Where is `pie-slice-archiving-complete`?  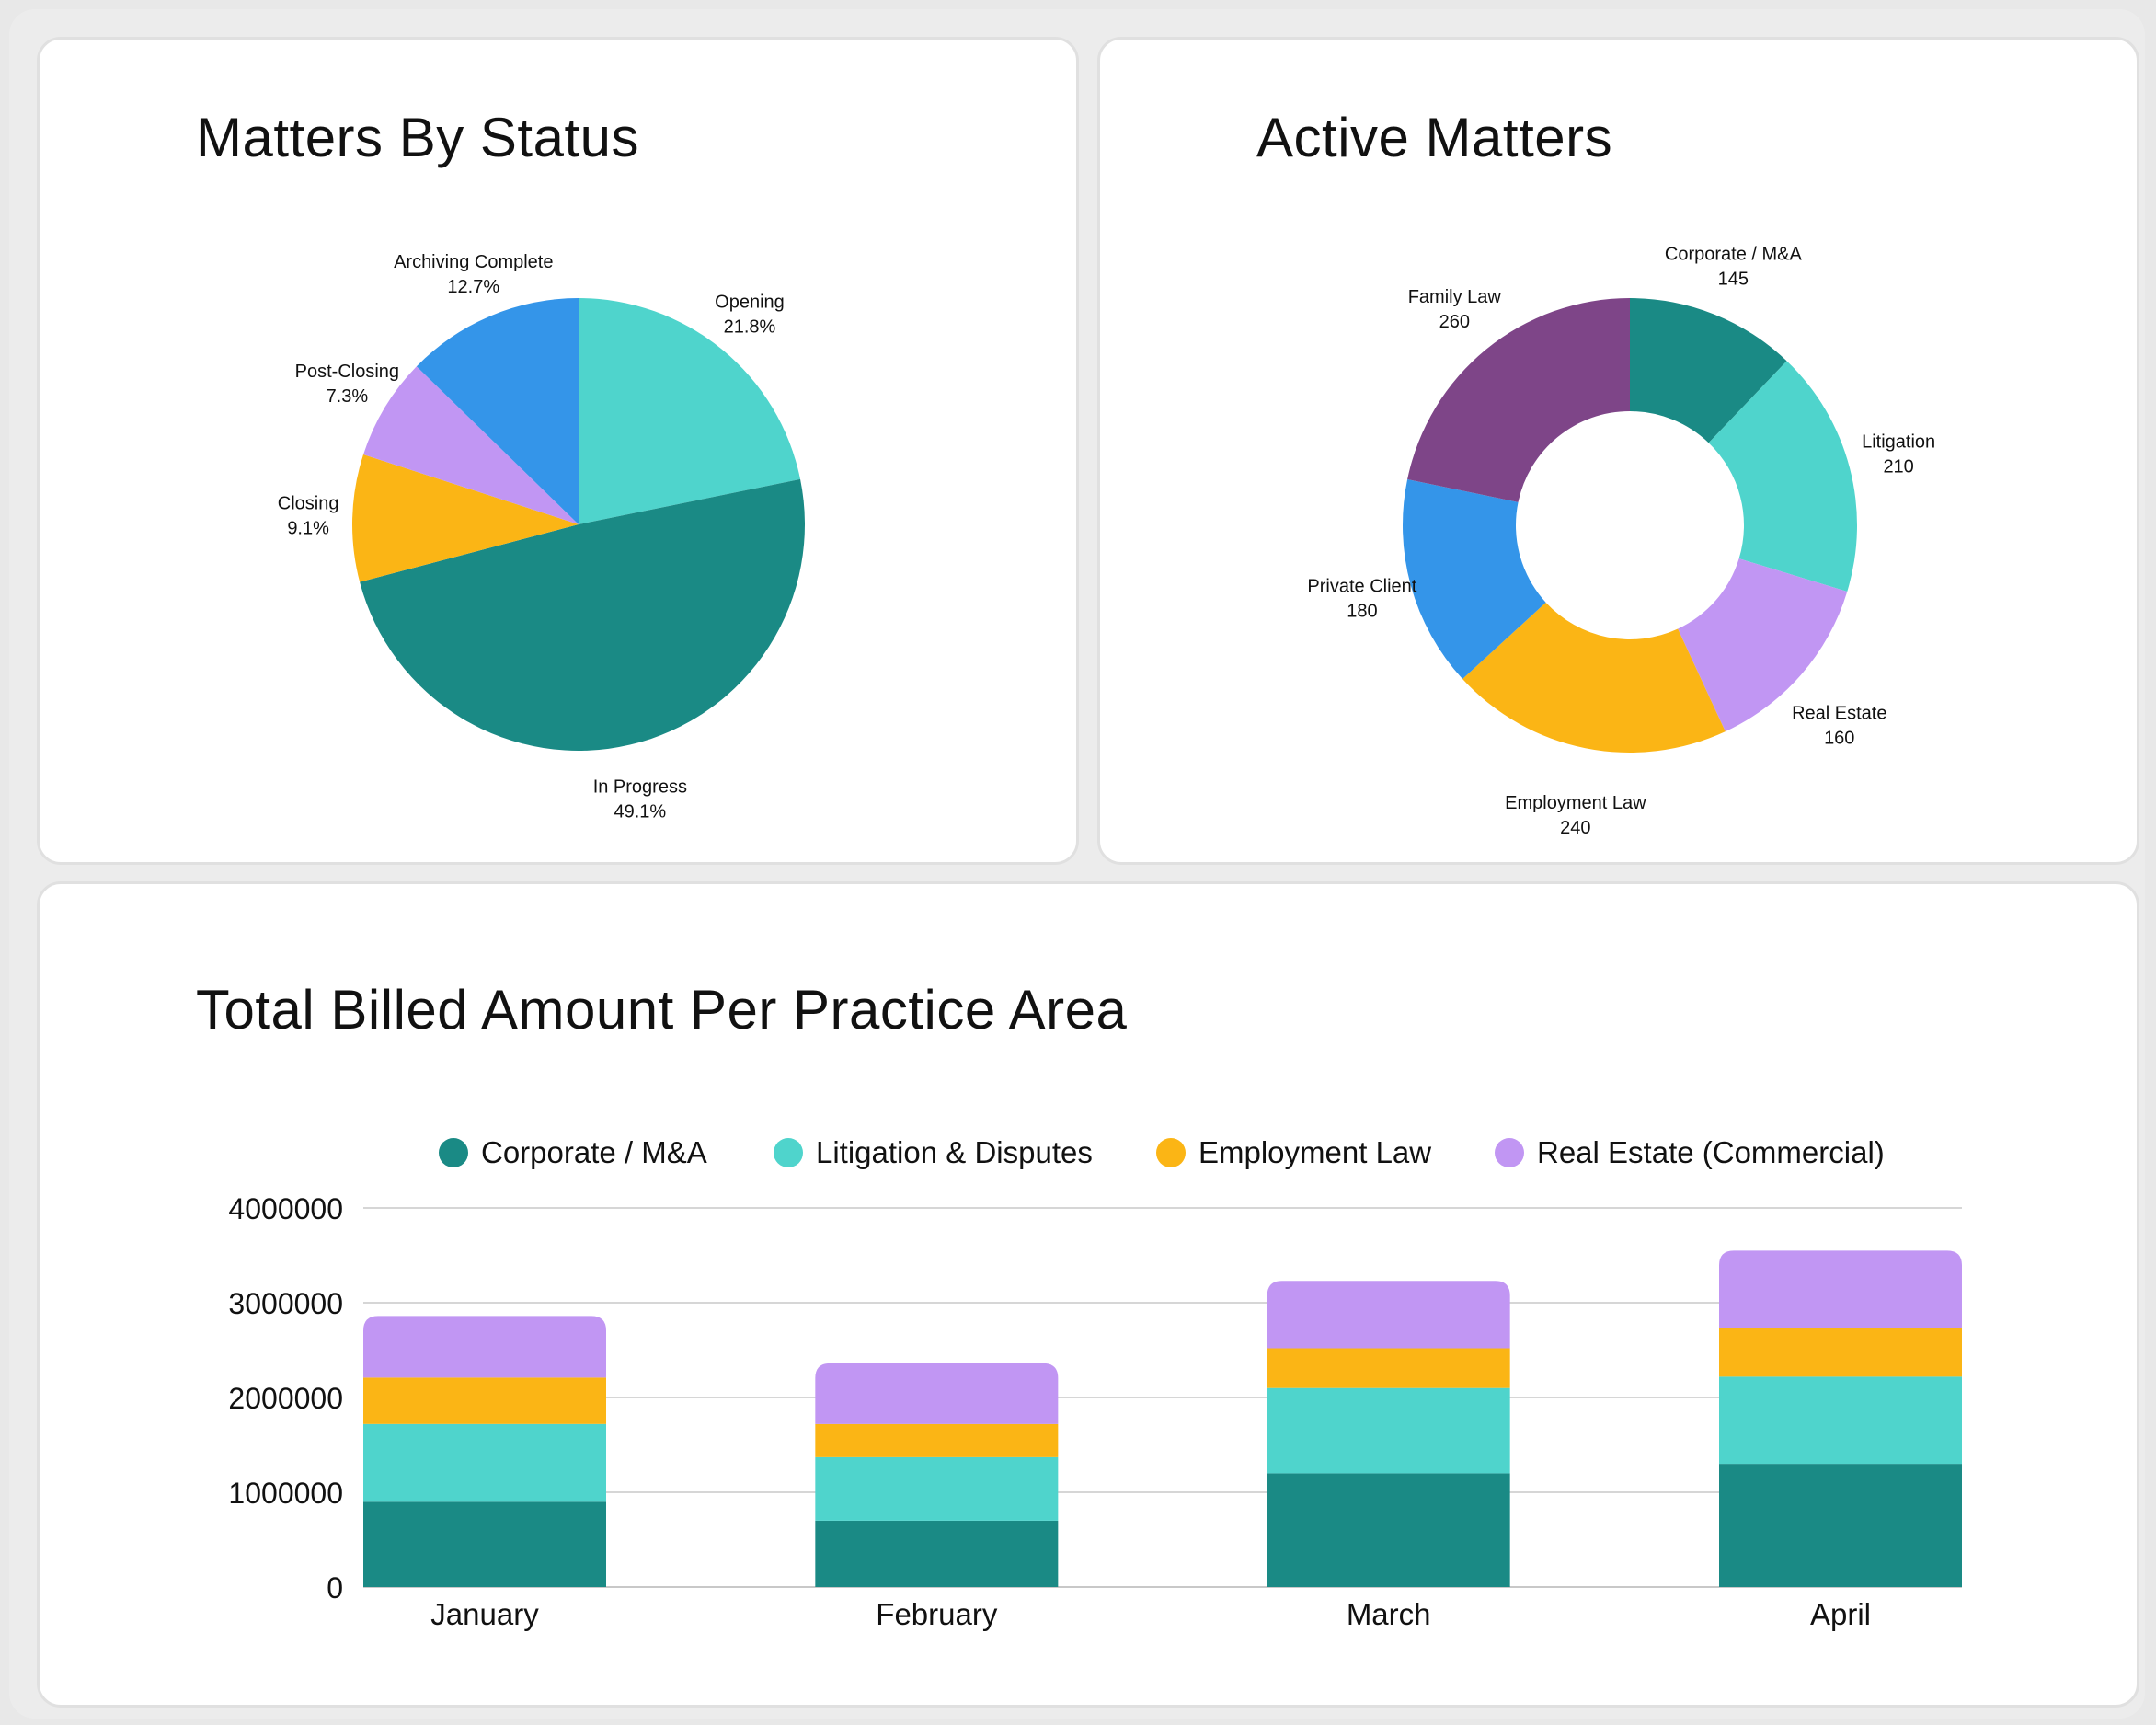 pie-slice-archiving-complete is located at coordinates (498, 411).